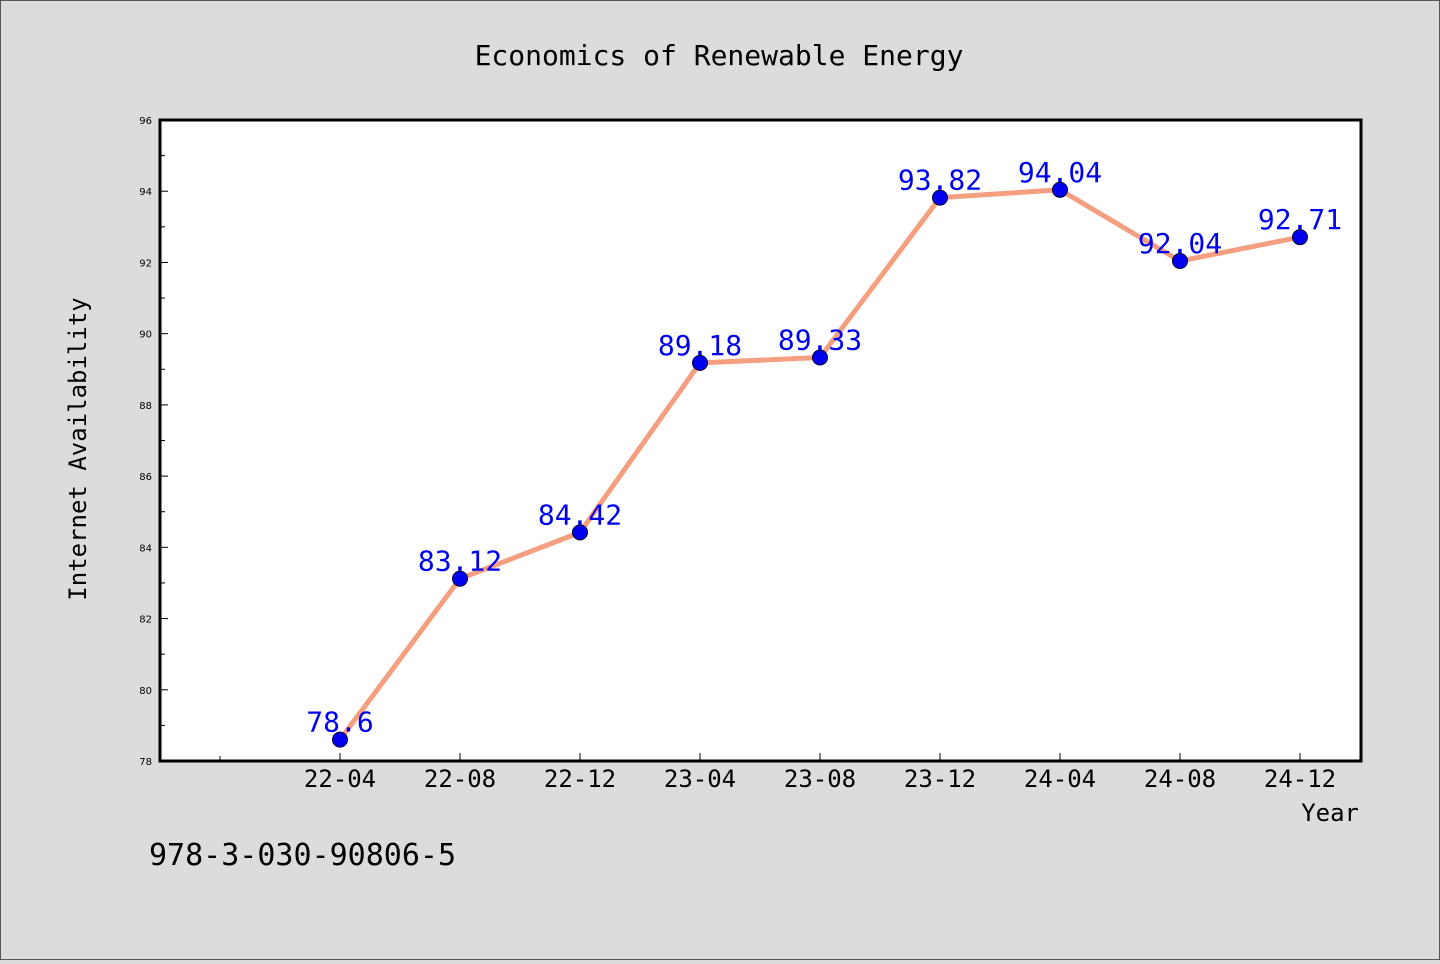 The width and height of the screenshot is (1440, 964). What do you see at coordinates (145, 192) in the screenshot?
I see `y-tick-label: 94` at bounding box center [145, 192].